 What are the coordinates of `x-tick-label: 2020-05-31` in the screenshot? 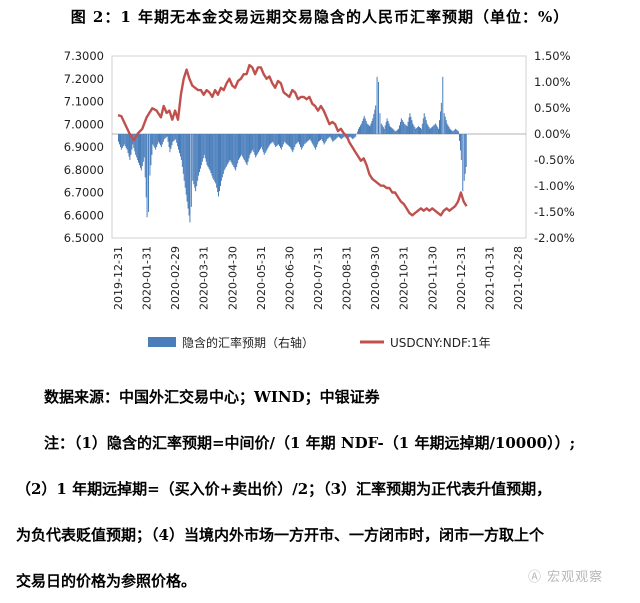 It's located at (261, 278).